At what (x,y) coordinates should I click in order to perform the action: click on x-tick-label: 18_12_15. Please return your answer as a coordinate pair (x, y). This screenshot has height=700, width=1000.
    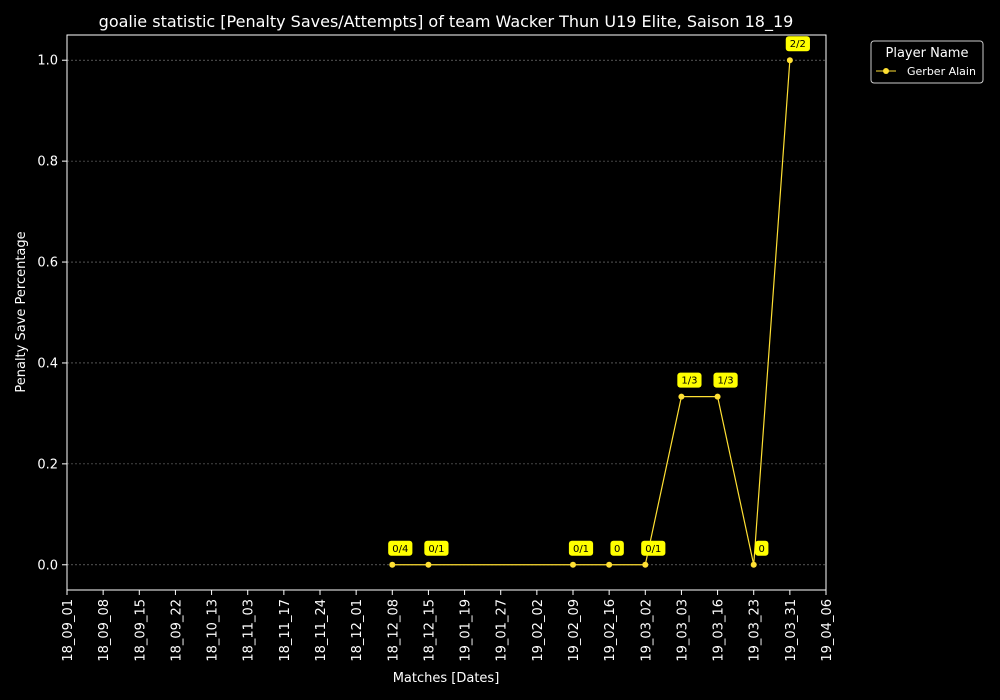
    Looking at the image, I should click on (429, 630).